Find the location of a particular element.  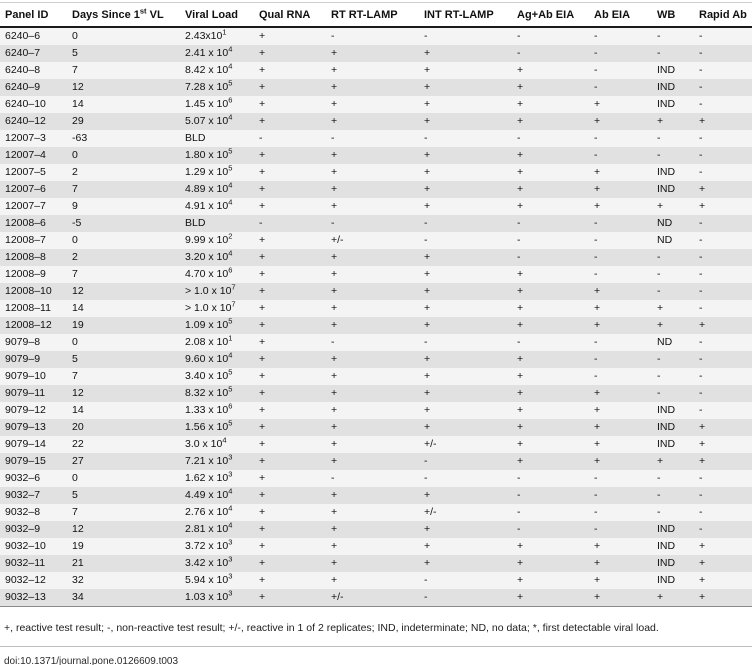

result-cell: > 1.0 x 107 is located at coordinates (210, 307).